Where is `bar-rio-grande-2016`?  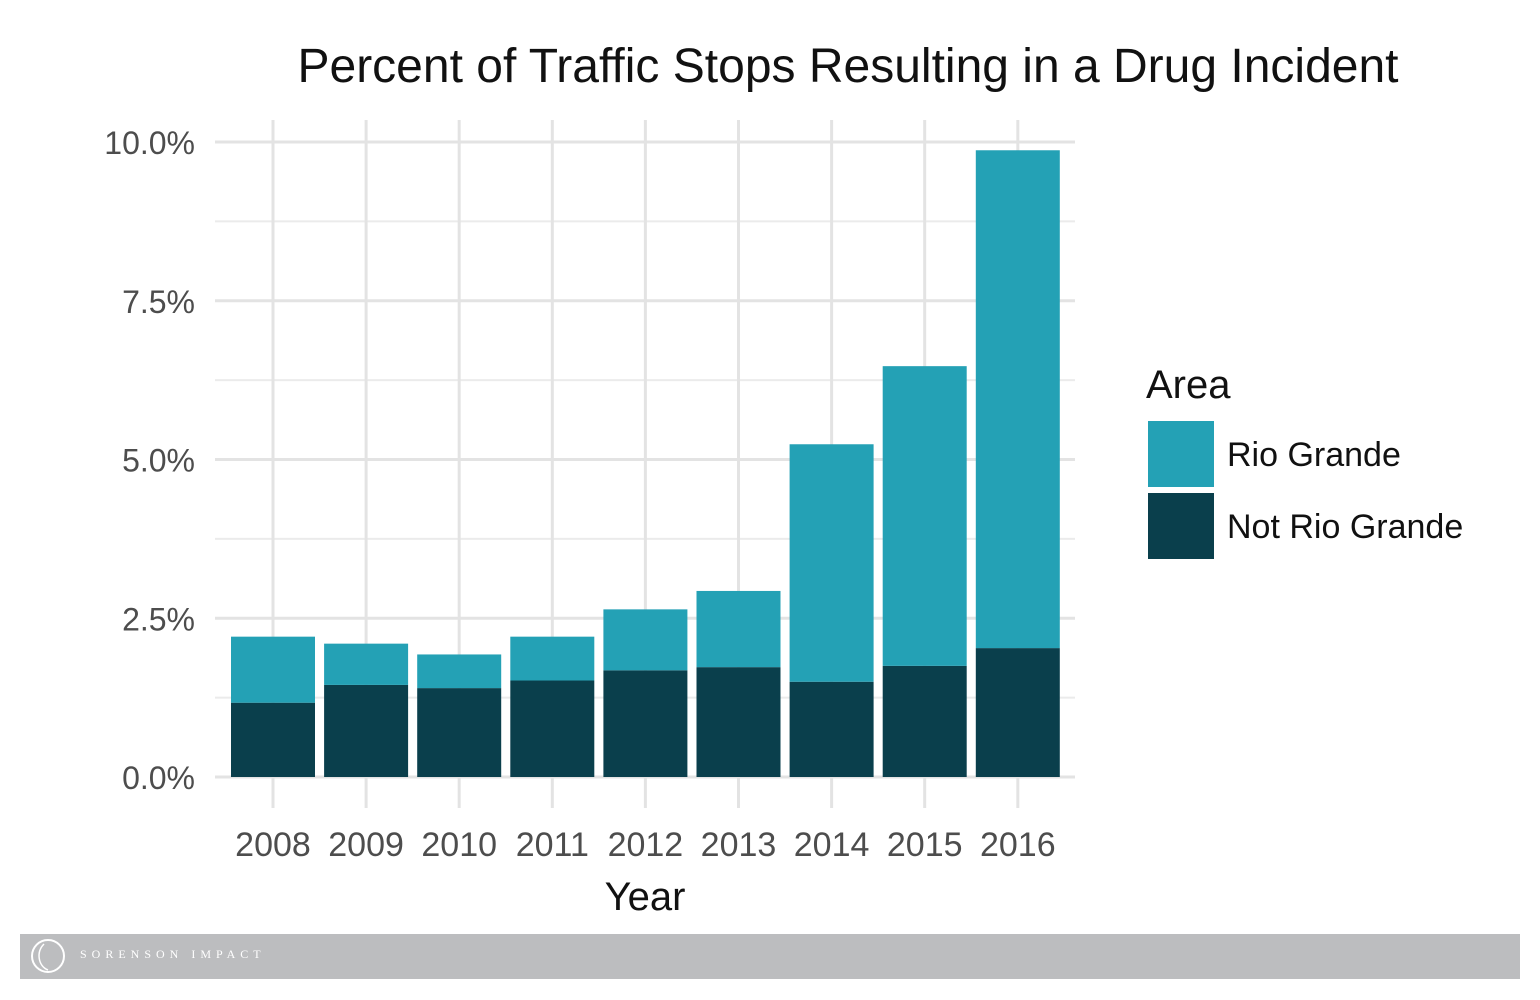
bar-rio-grande-2016 is located at coordinates (1017, 399).